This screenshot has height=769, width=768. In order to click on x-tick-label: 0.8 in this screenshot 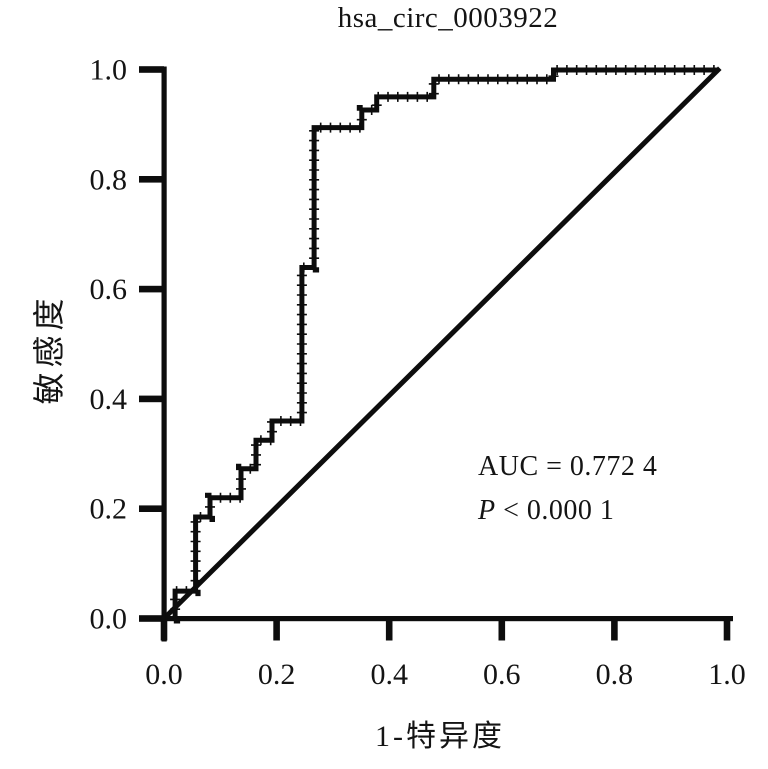, I will do `click(615, 674)`.